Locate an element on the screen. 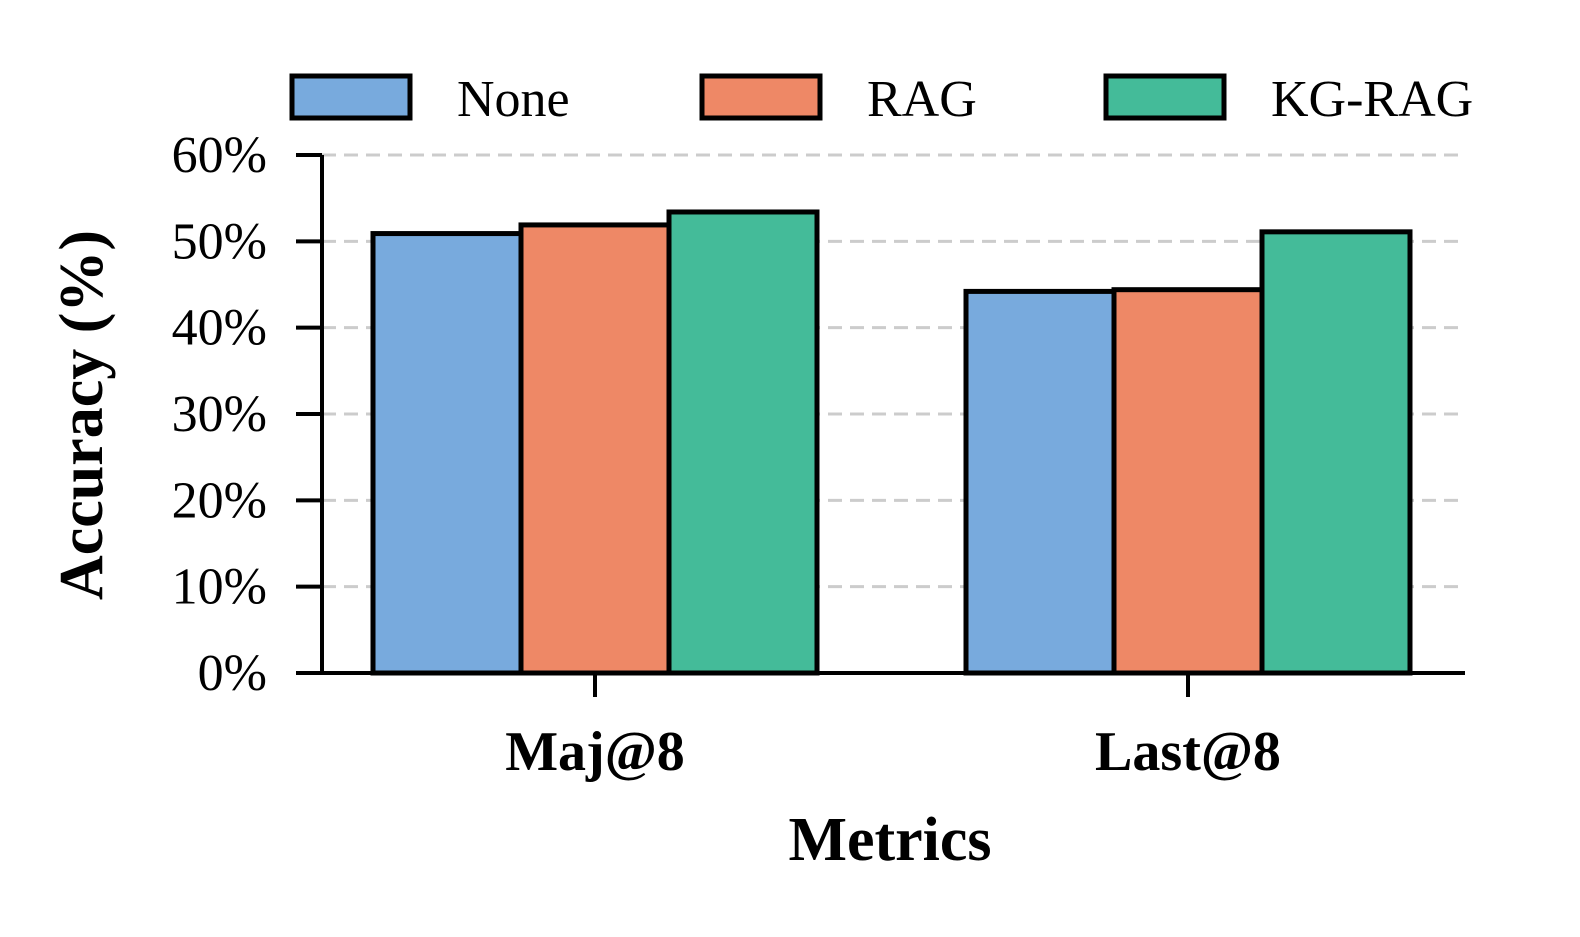 The height and width of the screenshot is (937, 1580). legend: None RAG KG-RAG is located at coordinates (881, 99).